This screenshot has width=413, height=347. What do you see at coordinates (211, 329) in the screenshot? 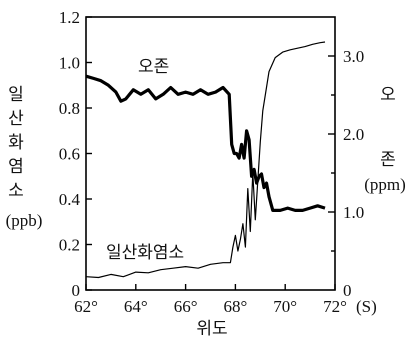
I see `x-axis-label: 위도` at bounding box center [211, 329].